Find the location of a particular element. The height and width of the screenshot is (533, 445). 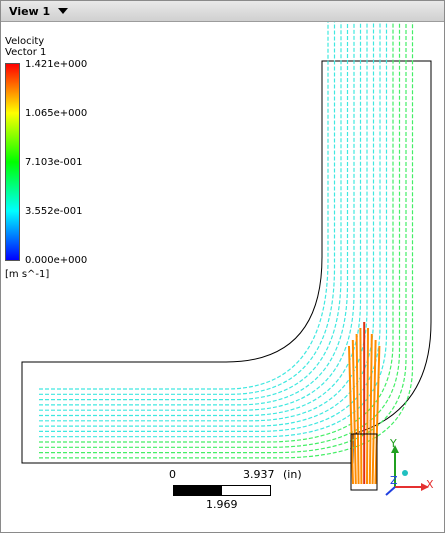

scale-max-label: 3.937 is located at coordinates (259, 474).